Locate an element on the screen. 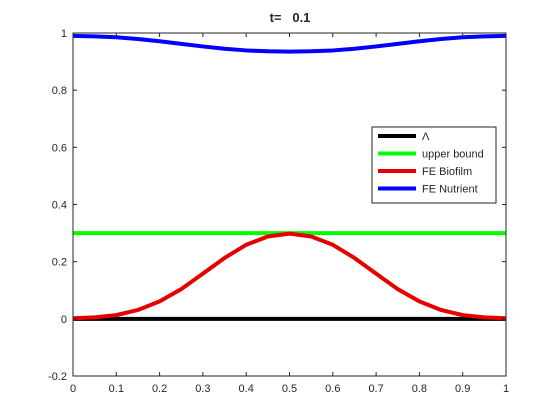 Image resolution: width=560 pixels, height=420 pixels. y-tick-label: 0.6 is located at coordinates (59, 148).